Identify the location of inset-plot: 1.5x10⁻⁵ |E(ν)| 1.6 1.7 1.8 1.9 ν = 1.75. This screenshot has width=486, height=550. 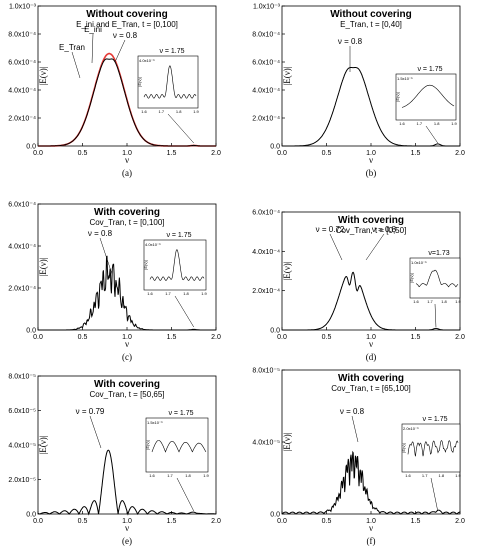
(426, 96).